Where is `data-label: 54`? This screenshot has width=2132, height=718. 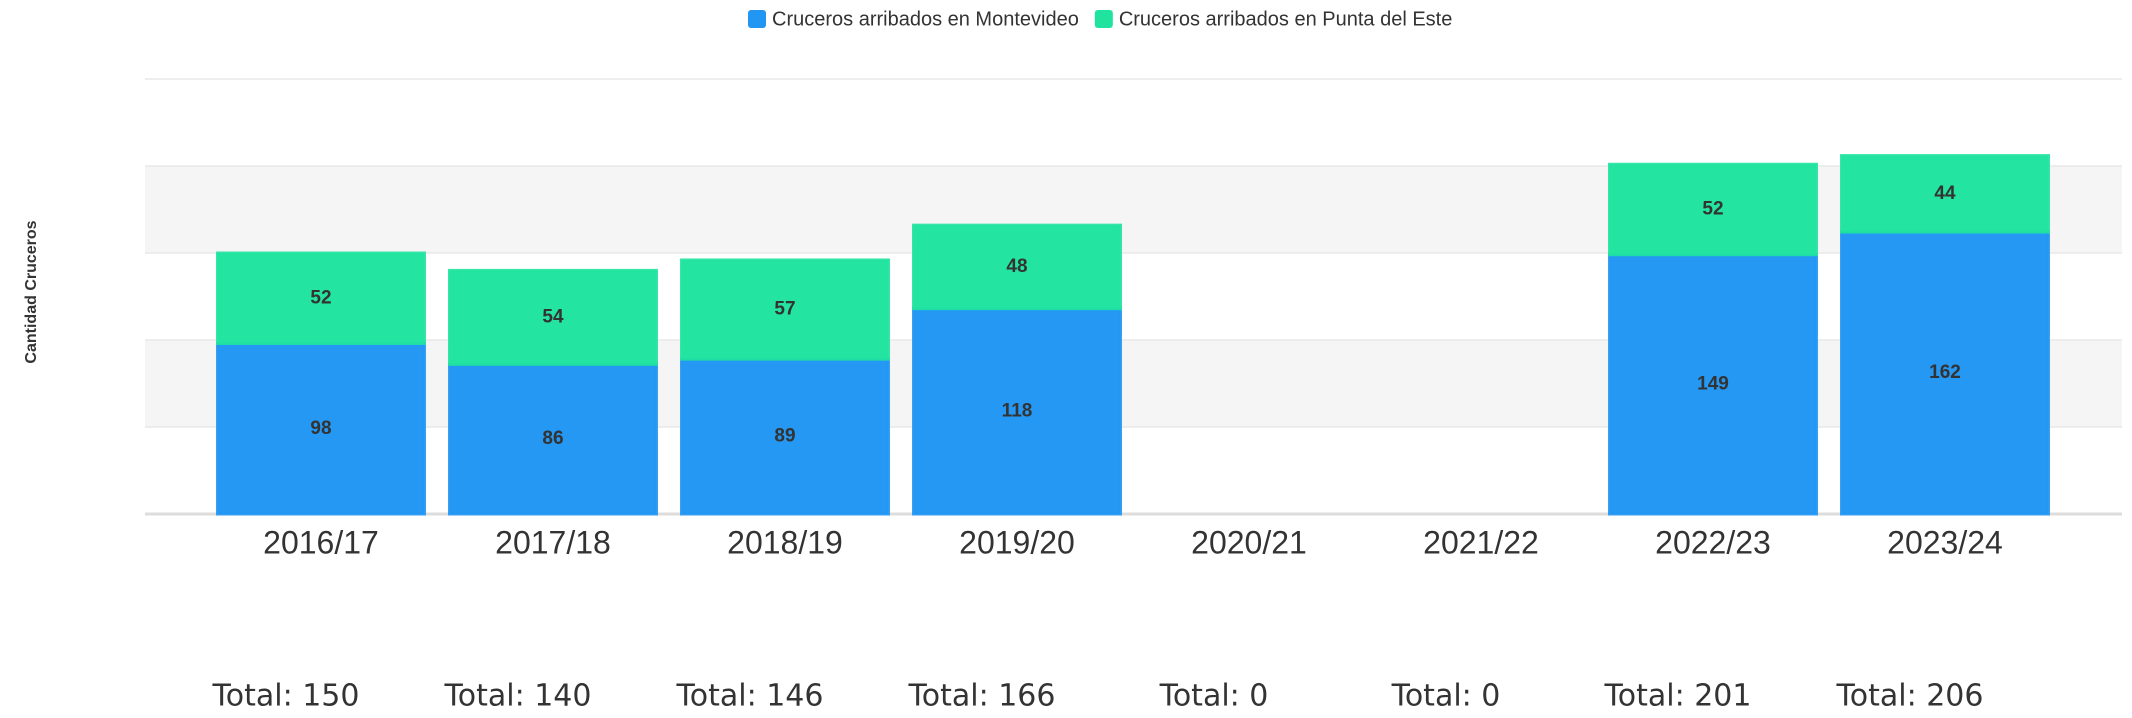 data-label: 54 is located at coordinates (553, 316).